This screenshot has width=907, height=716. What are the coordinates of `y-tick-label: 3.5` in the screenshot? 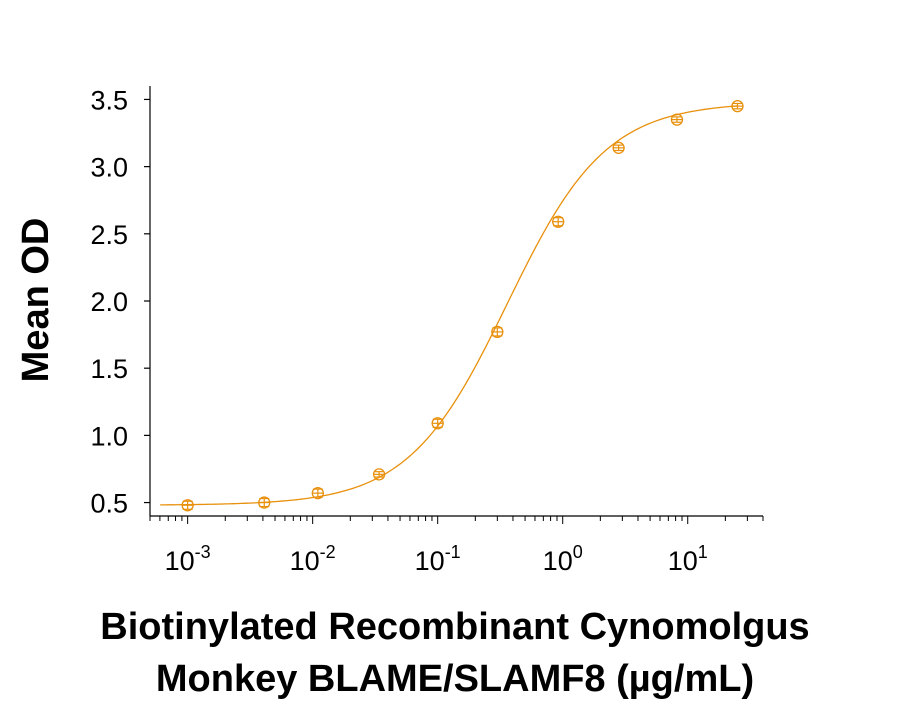 It's located at (109, 100).